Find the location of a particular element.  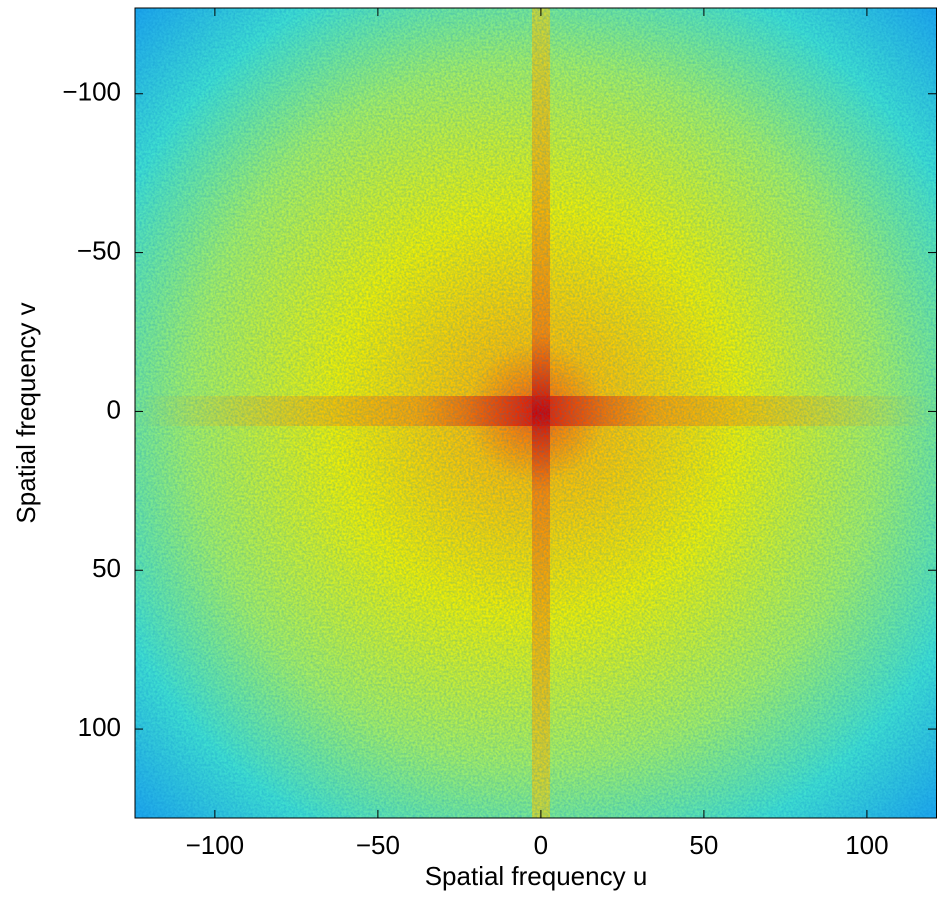

y-axis-label: Spatial frequency v is located at coordinates (26, 412).